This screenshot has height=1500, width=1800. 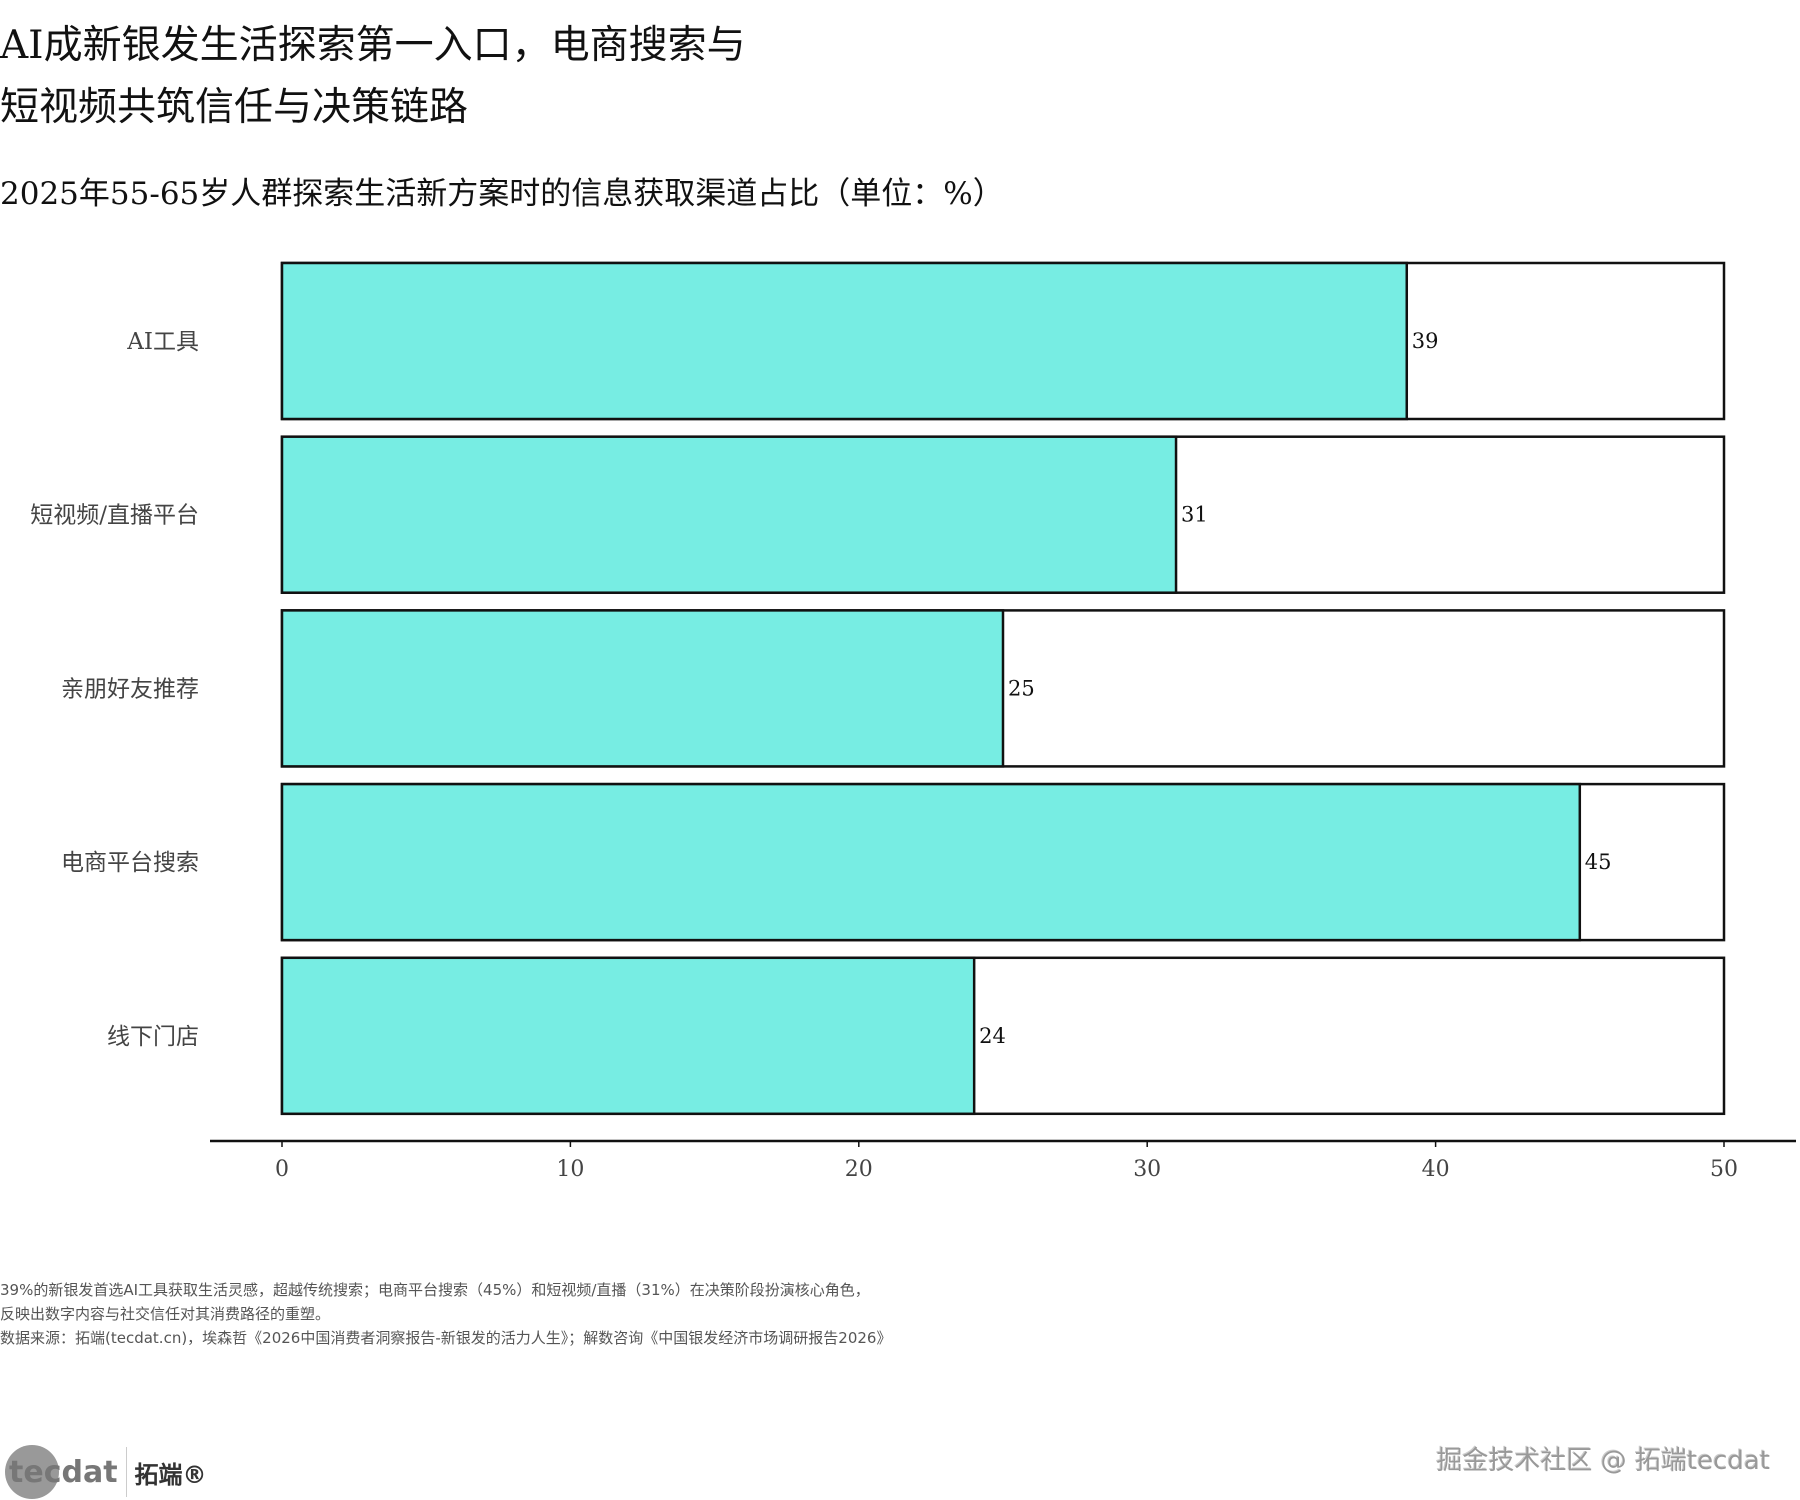 What do you see at coordinates (502, 194) in the screenshot?
I see `chart-subtitle: 2025年55-65岁人群探索生活新方案时的信息获取渠道占比（单位：%）` at bounding box center [502, 194].